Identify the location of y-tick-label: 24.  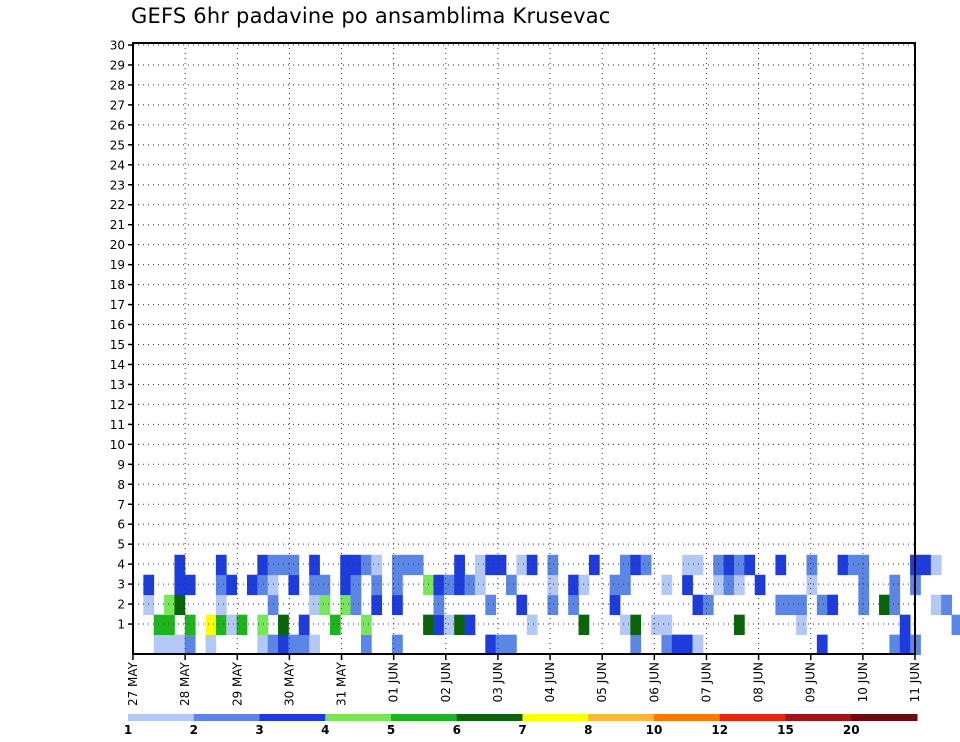
(117, 165).